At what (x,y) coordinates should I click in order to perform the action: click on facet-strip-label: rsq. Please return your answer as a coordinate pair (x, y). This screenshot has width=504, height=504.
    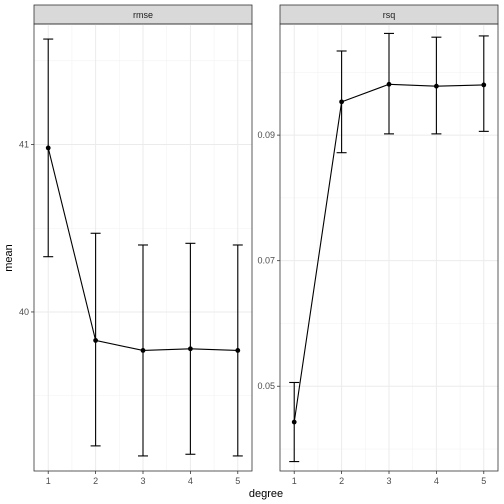
    Looking at the image, I should click on (389, 15).